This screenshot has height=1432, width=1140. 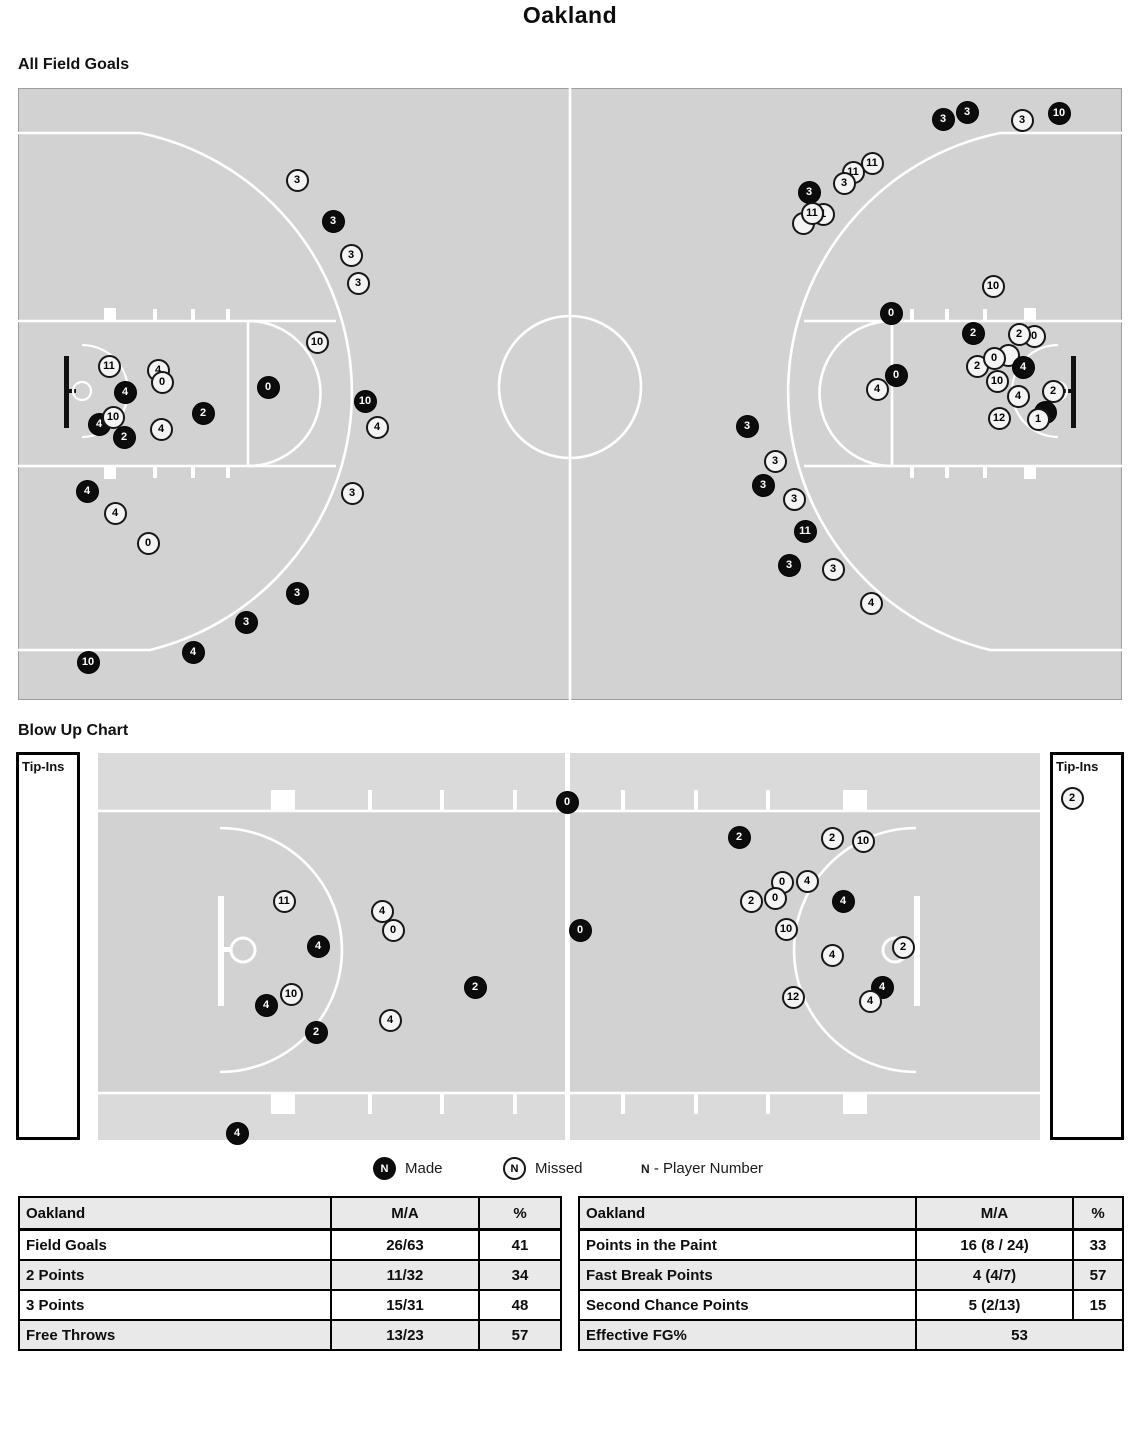 I want to click on left-rim, so click(x=82, y=391).